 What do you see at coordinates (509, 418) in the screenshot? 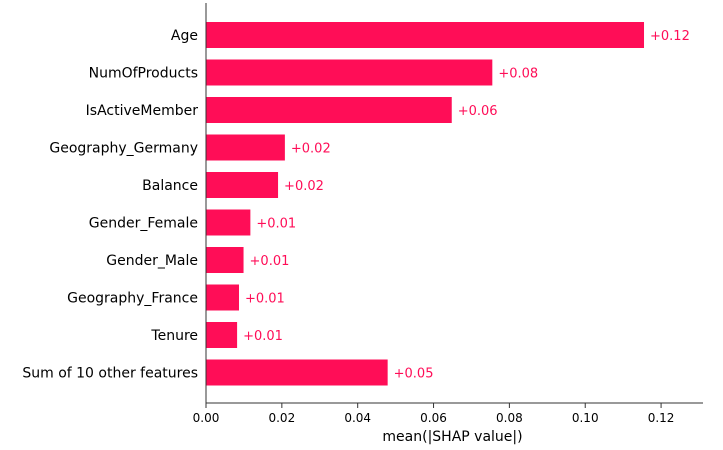
I see `x-tick-label: 0.08` at bounding box center [509, 418].